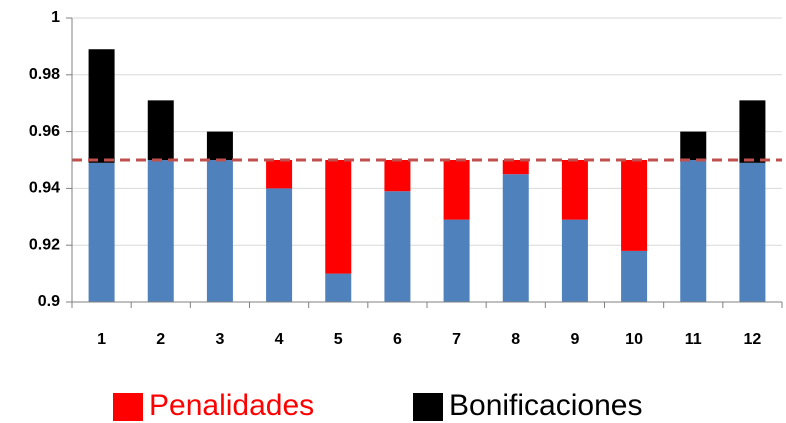  I want to click on x-tick-label: 6, so click(397, 339).